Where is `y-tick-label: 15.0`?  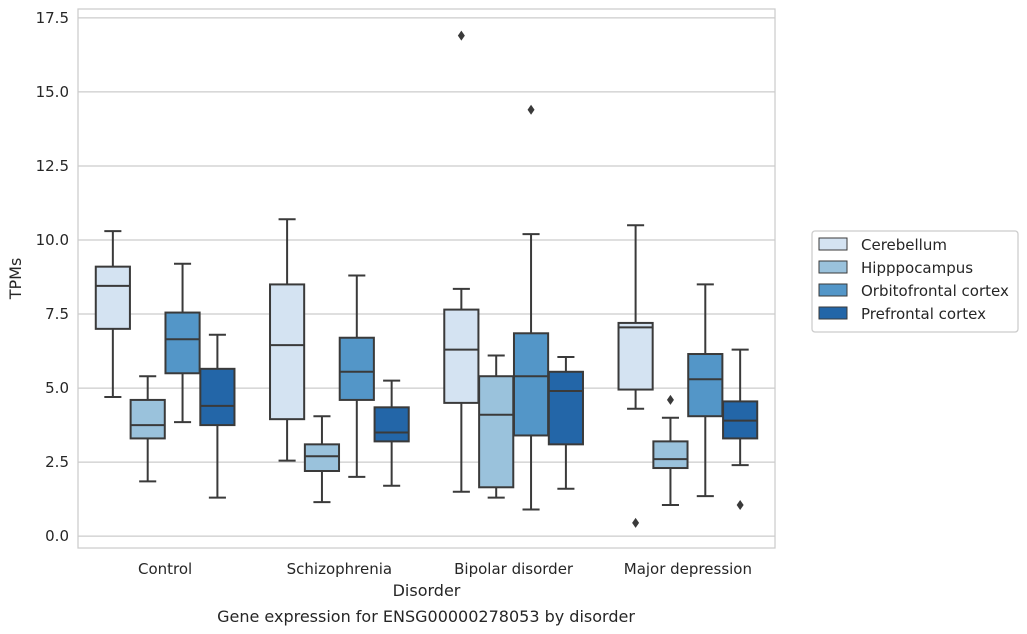
y-tick-label: 15.0 is located at coordinates (52, 92).